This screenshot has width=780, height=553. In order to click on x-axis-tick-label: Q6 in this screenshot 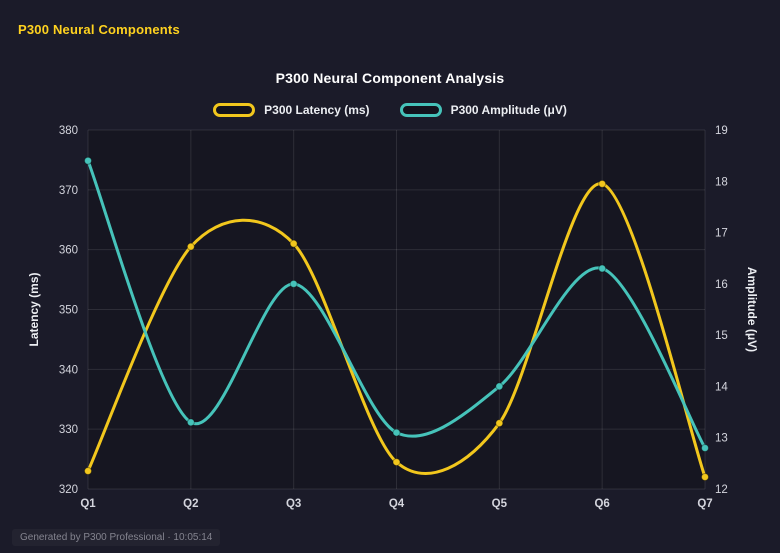, I will do `click(601, 504)`.